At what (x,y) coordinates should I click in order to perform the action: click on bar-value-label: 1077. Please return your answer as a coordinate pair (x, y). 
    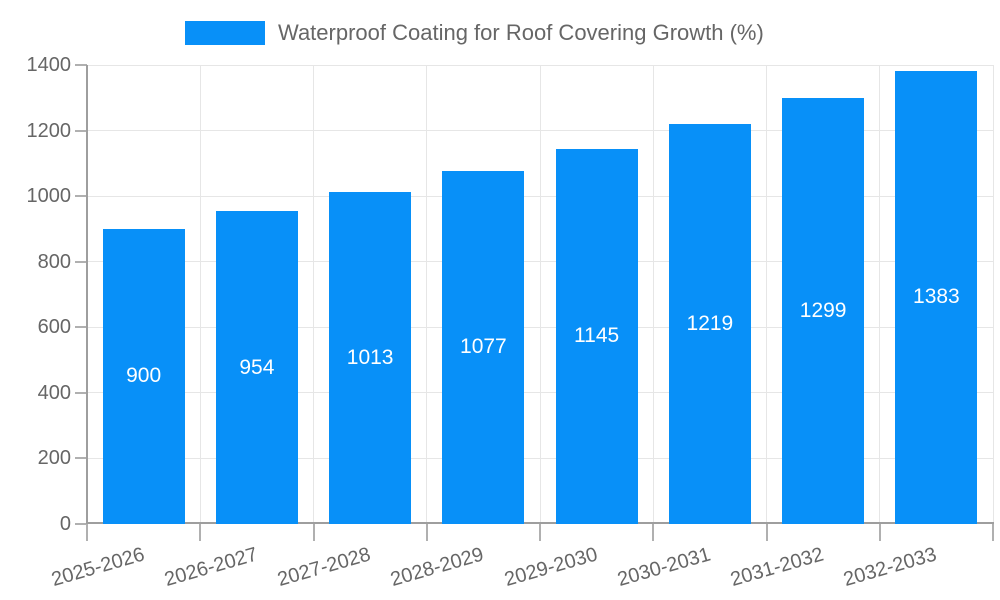
    Looking at the image, I should click on (483, 347).